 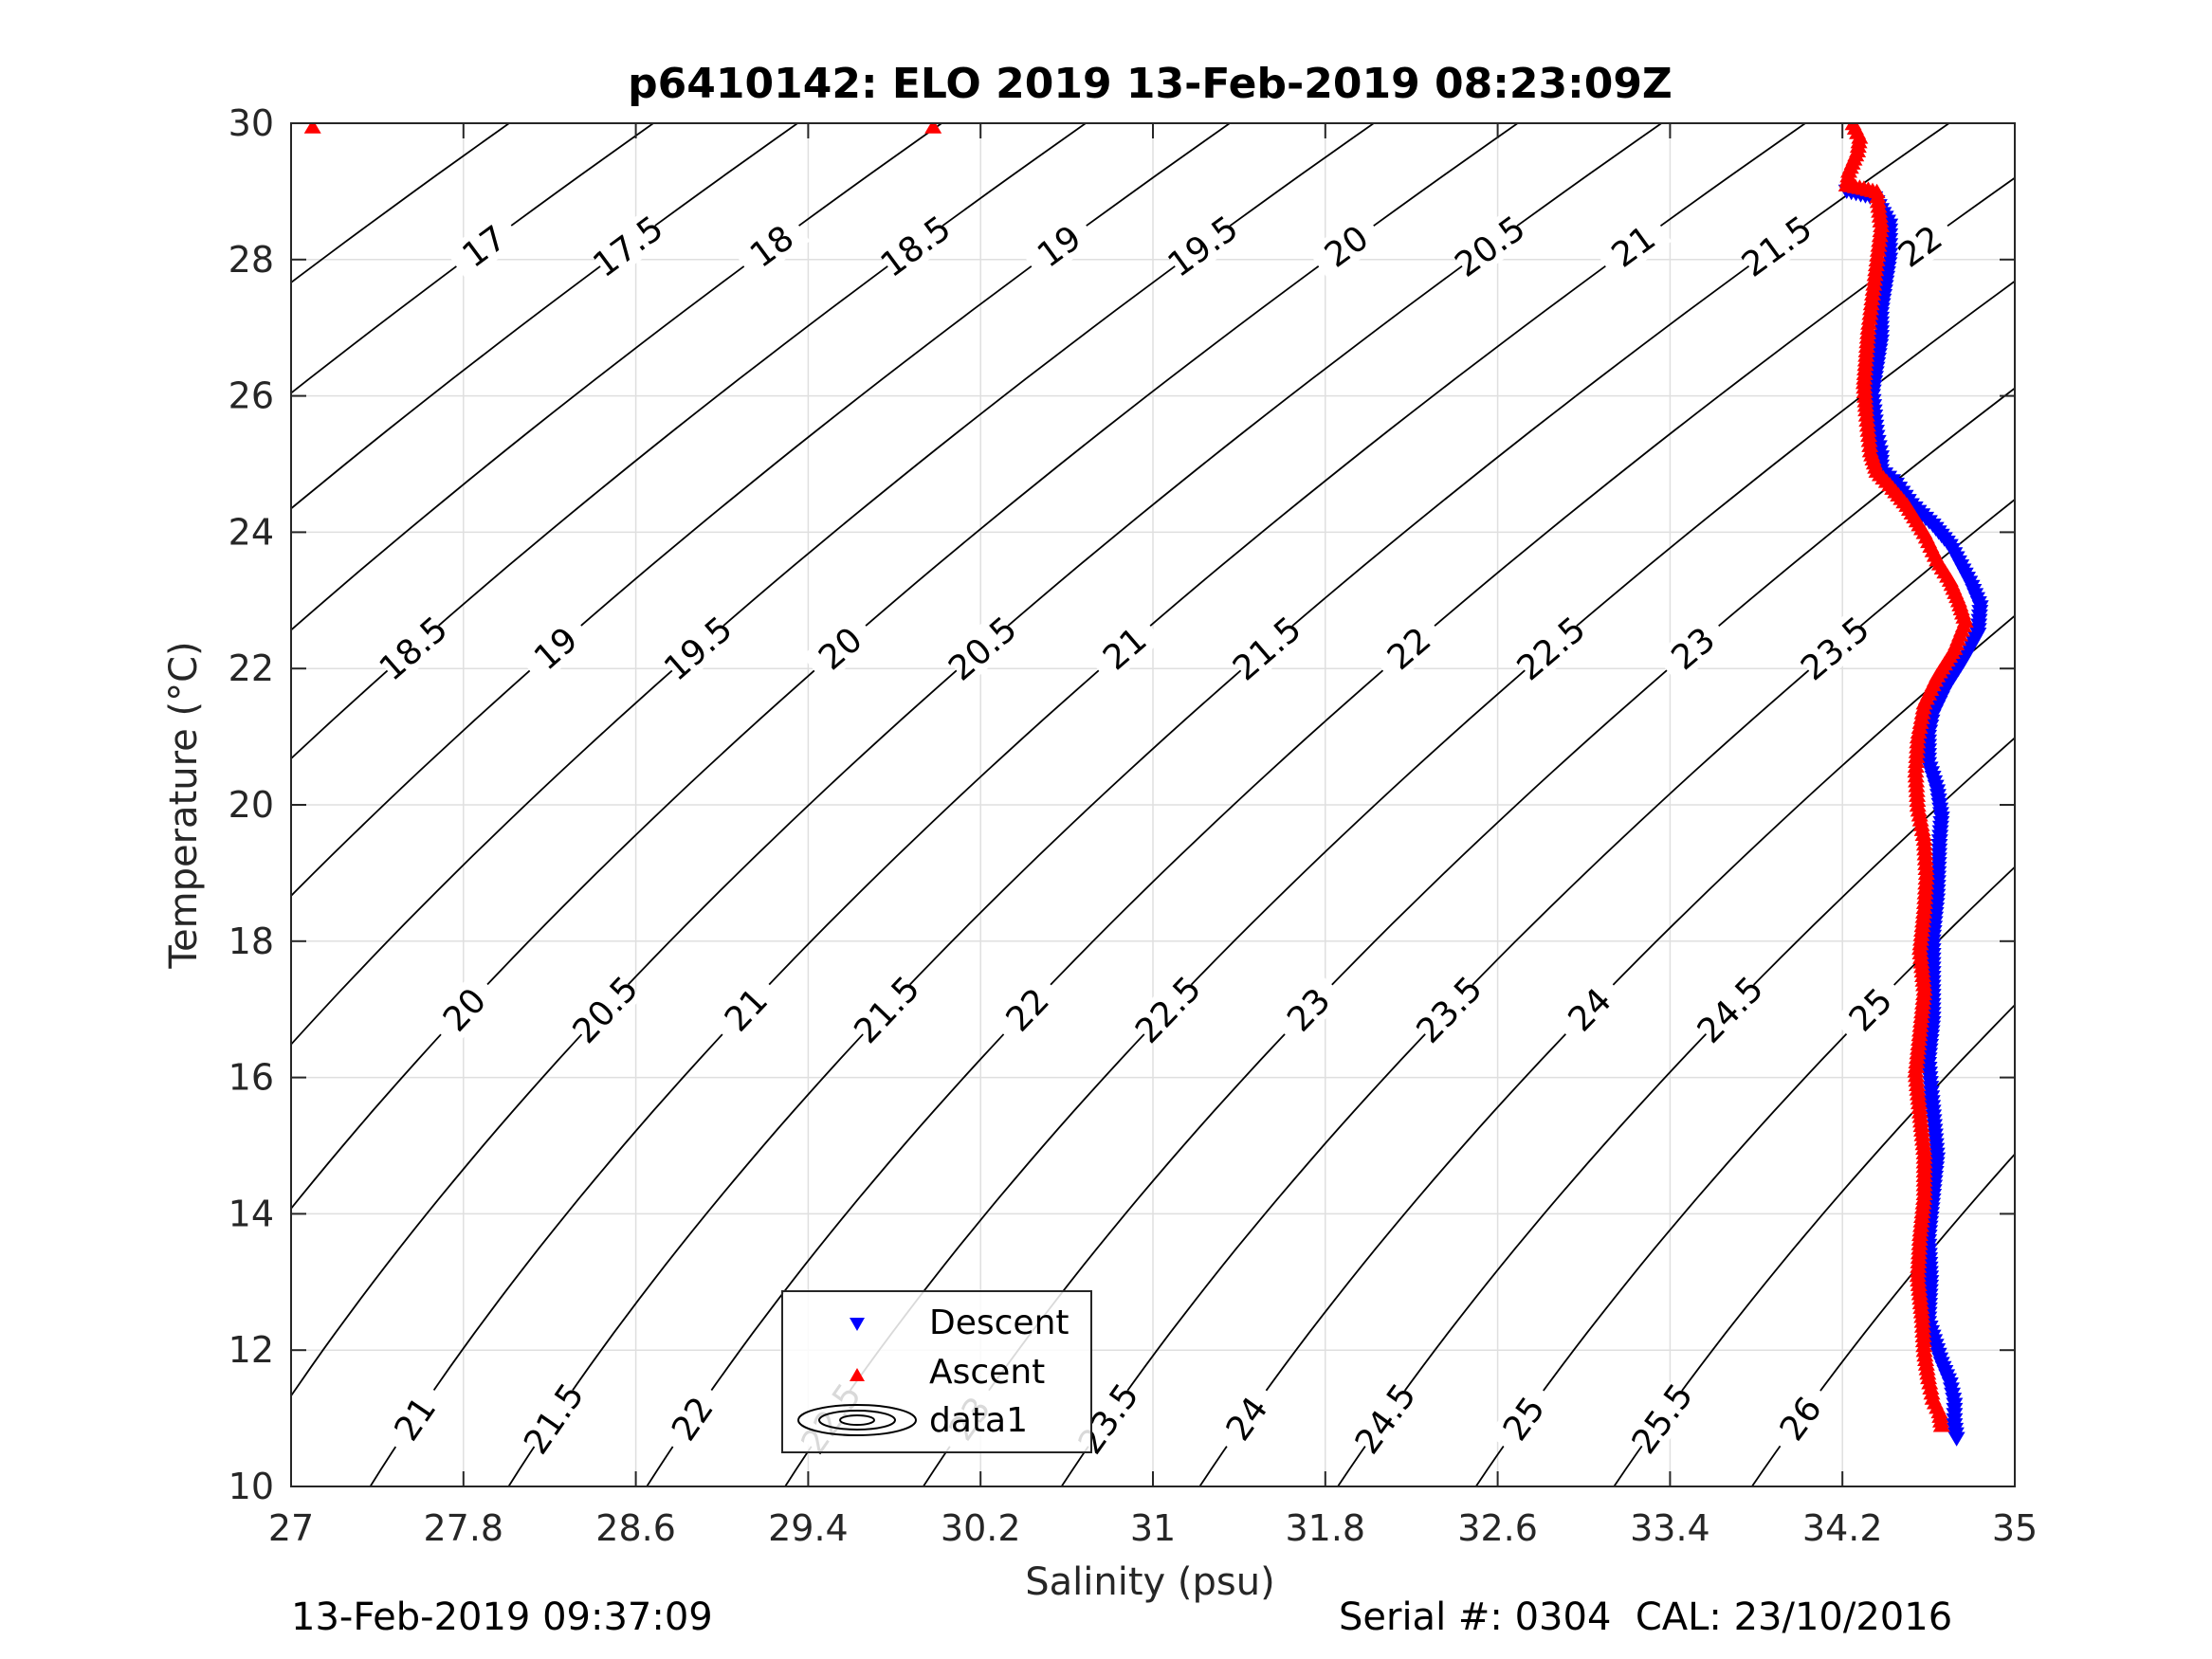 What do you see at coordinates (502, 1617) in the screenshot?
I see `footer-timestamp: 13-Feb-2019 09:37:09` at bounding box center [502, 1617].